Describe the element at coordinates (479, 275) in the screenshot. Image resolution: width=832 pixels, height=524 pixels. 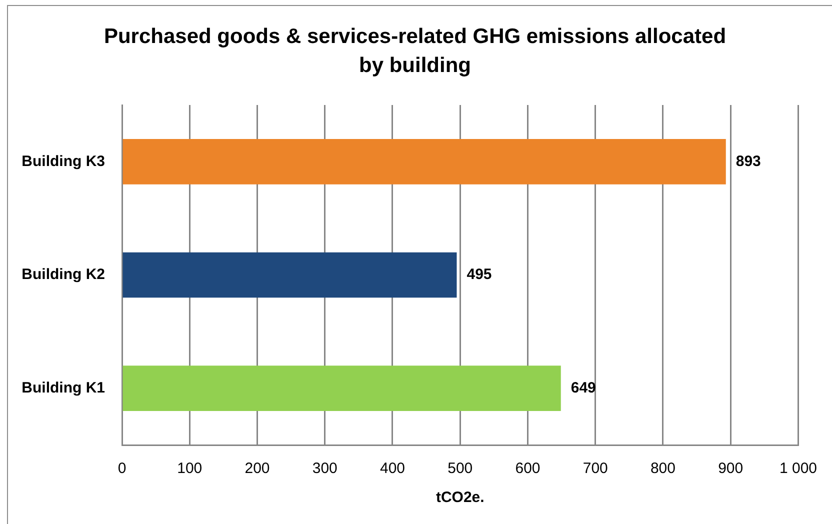
I see `data-label: 495` at that location.